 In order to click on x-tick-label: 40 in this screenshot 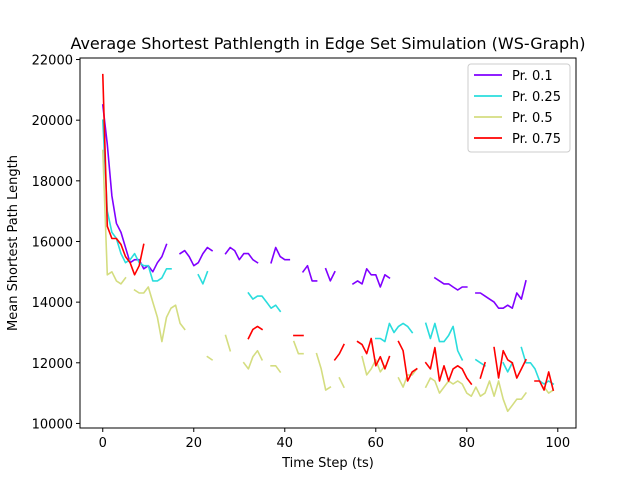, I will do `click(284, 443)`.